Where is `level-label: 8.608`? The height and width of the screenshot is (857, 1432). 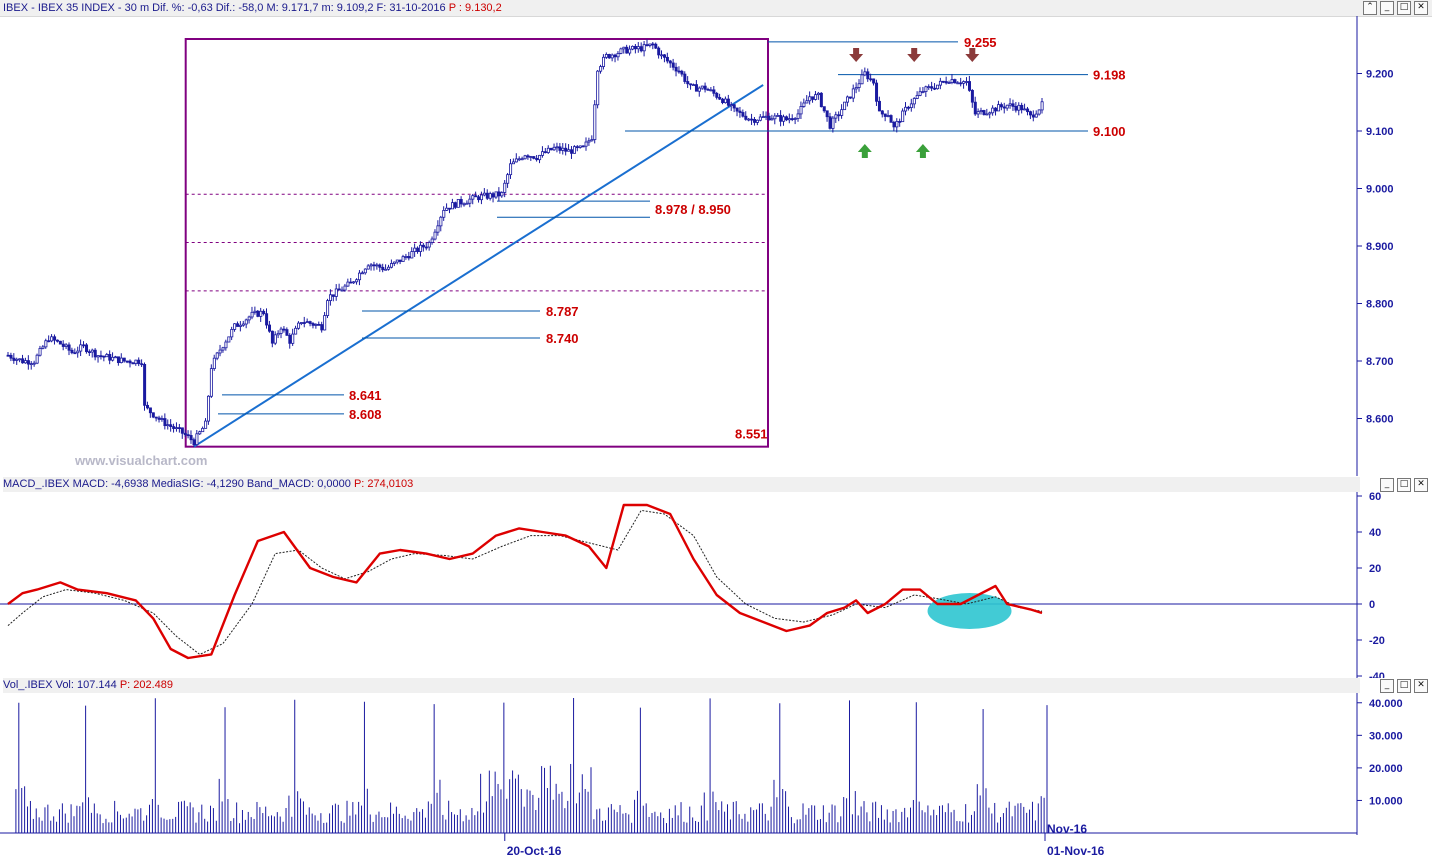 level-label: 8.608 is located at coordinates (365, 414).